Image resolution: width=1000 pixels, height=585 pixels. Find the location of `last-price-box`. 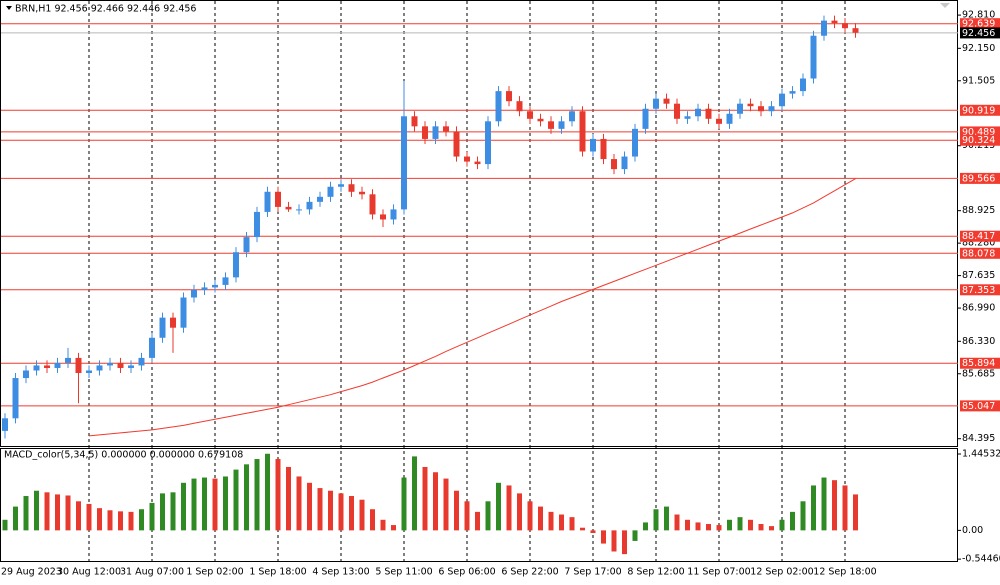

last-price-box is located at coordinates (980, 33).